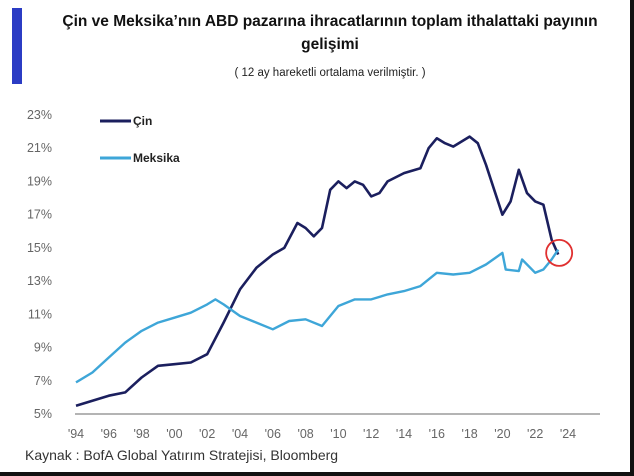  I want to click on x-tick-label: '06, so click(273, 434).